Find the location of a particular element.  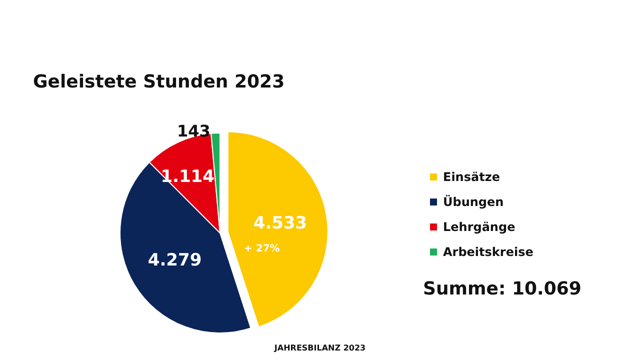

data-label: 4.279 is located at coordinates (175, 260).